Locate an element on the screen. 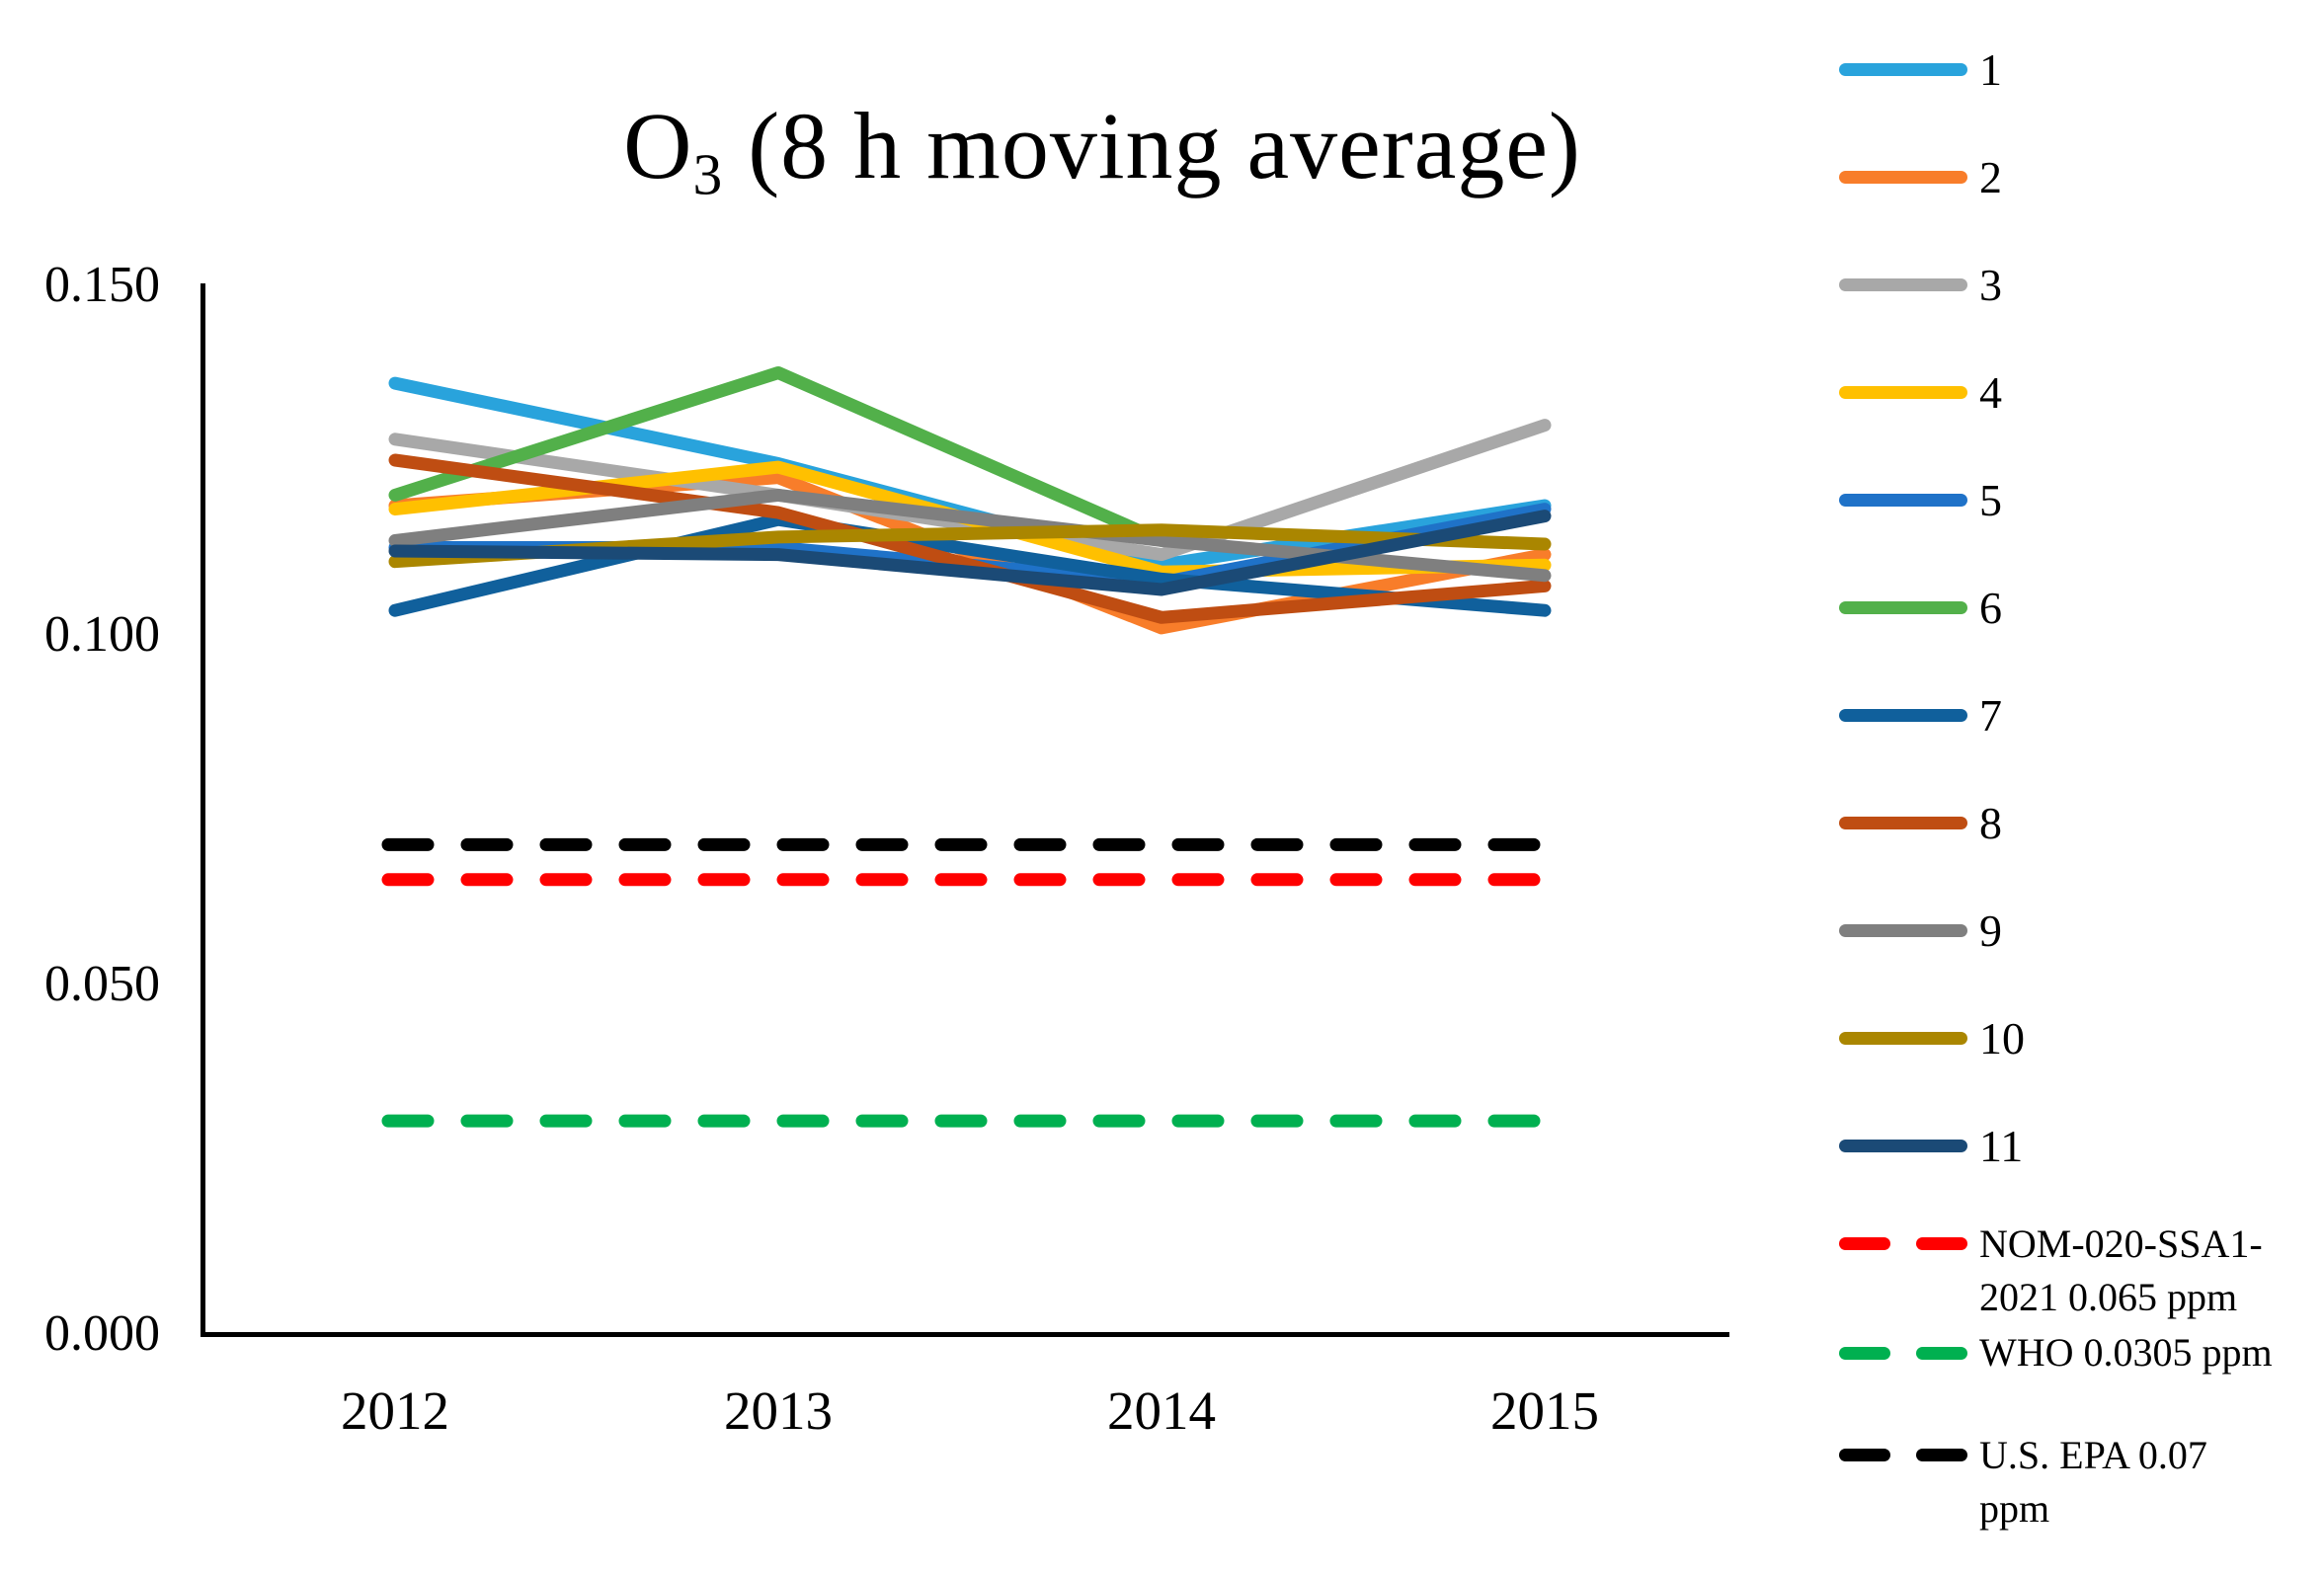  y-tick-label-0.000: 0.000 is located at coordinates (102, 1333).